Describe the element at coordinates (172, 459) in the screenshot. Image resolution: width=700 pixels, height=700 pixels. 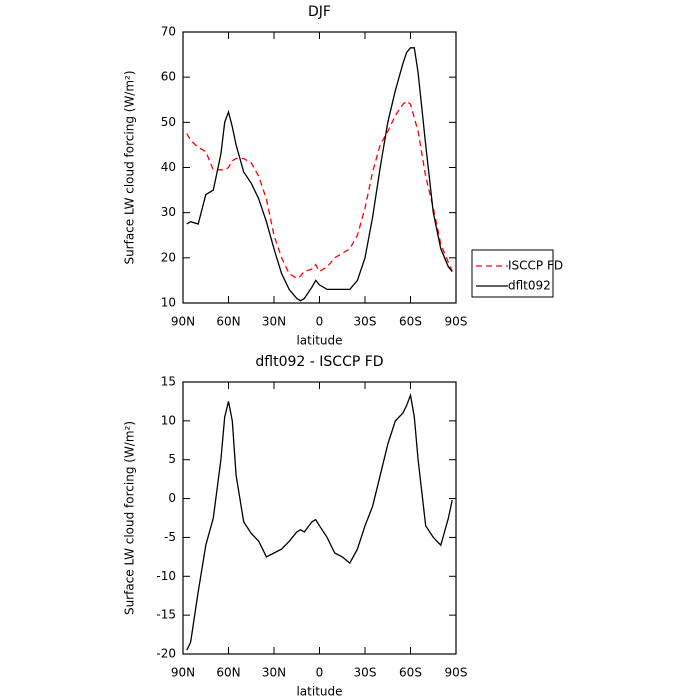
I see `y-tick-label: 5` at that location.